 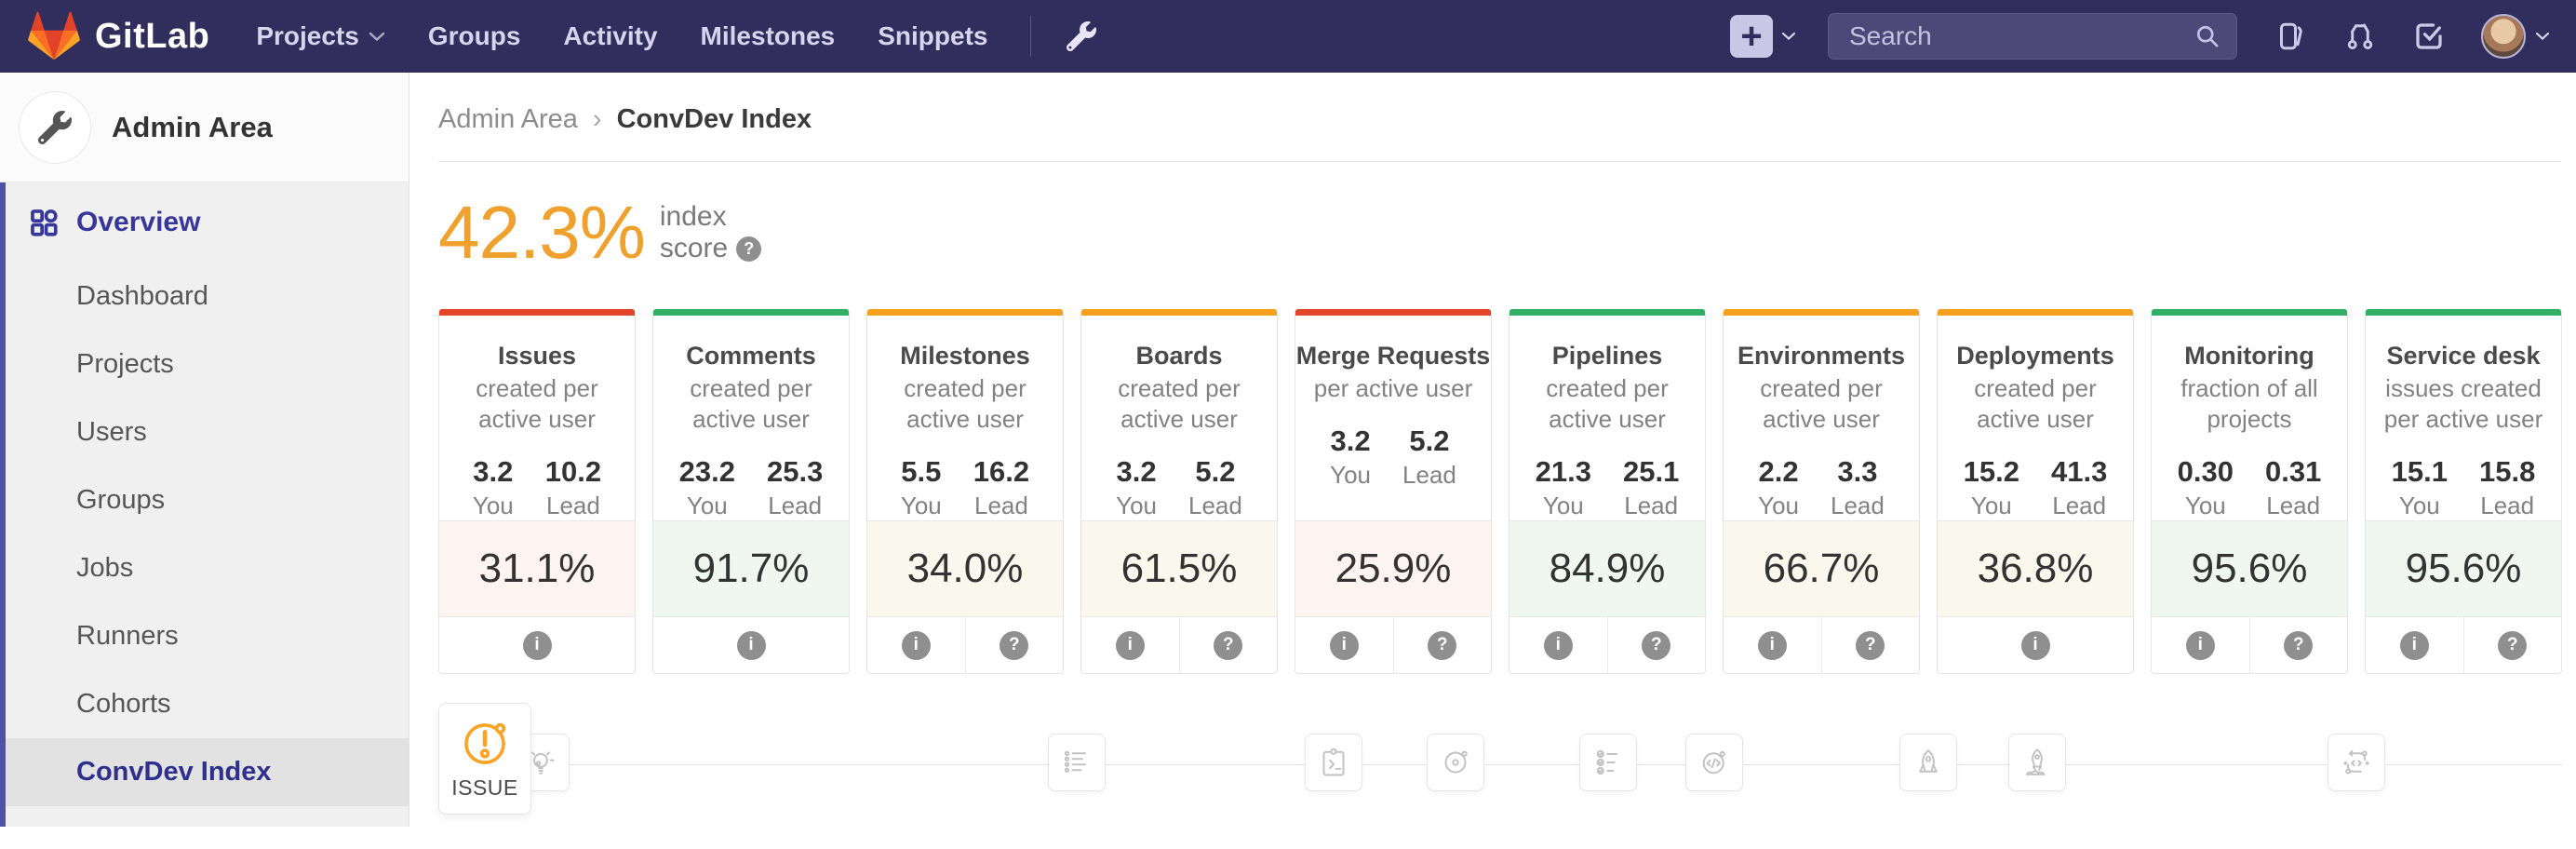 I want to click on stage-issue-active: ISSUE, so click(x=484, y=759).